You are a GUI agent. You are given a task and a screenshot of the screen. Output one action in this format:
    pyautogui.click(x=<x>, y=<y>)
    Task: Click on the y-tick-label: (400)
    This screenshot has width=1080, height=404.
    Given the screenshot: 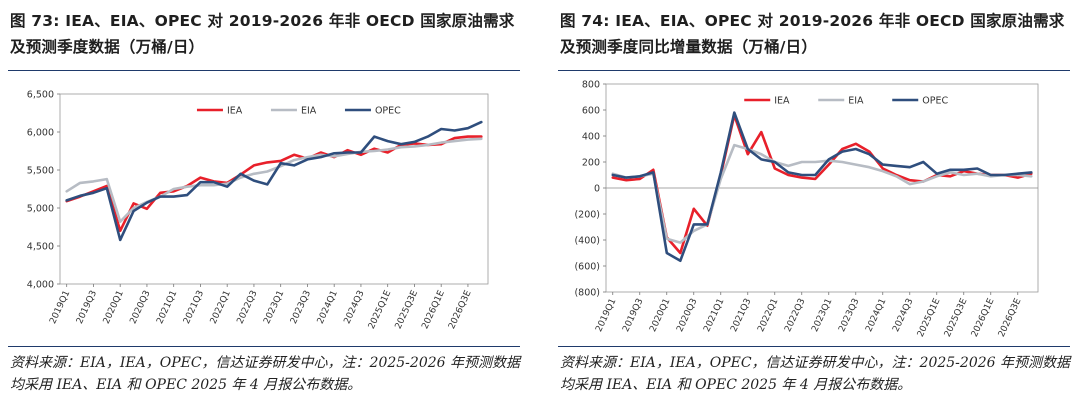 What is the action you would take?
    pyautogui.click(x=587, y=241)
    